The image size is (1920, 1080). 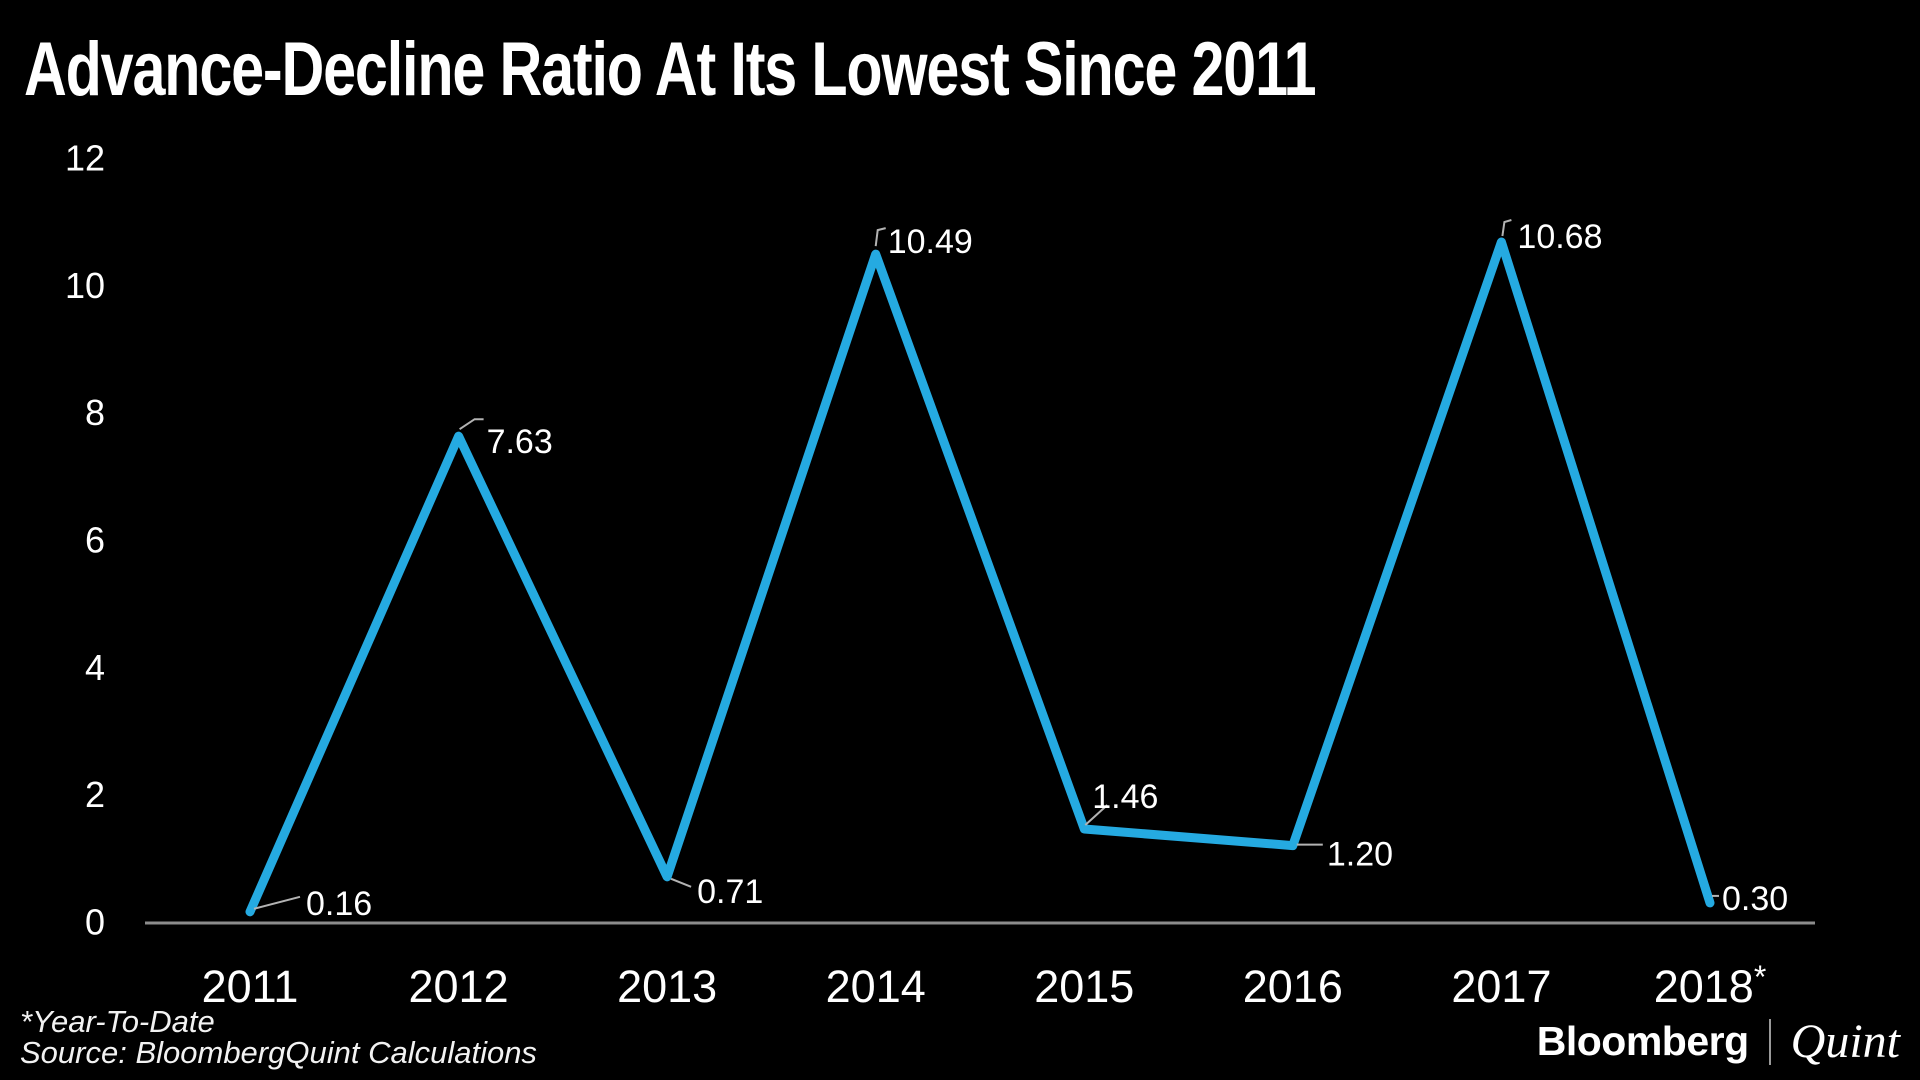 I want to click on footnote-source: Source: BloombergQuint Calculations, so click(x=278, y=1052).